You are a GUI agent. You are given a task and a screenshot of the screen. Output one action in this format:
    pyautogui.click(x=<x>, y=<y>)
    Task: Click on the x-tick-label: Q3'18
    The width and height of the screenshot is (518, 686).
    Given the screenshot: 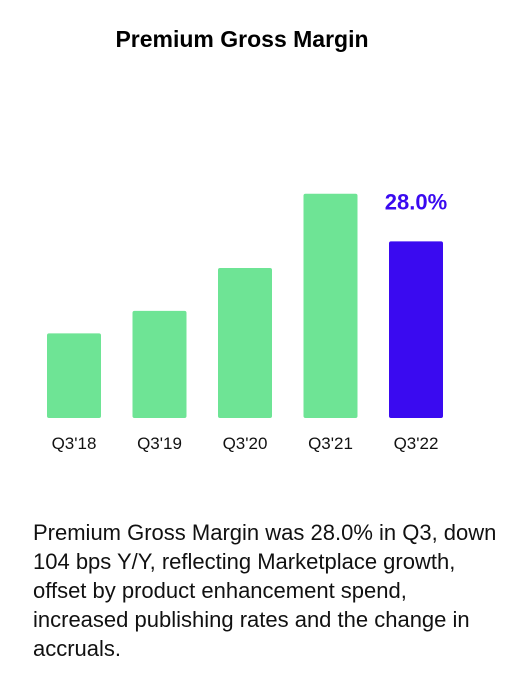 What is the action you would take?
    pyautogui.click(x=74, y=443)
    